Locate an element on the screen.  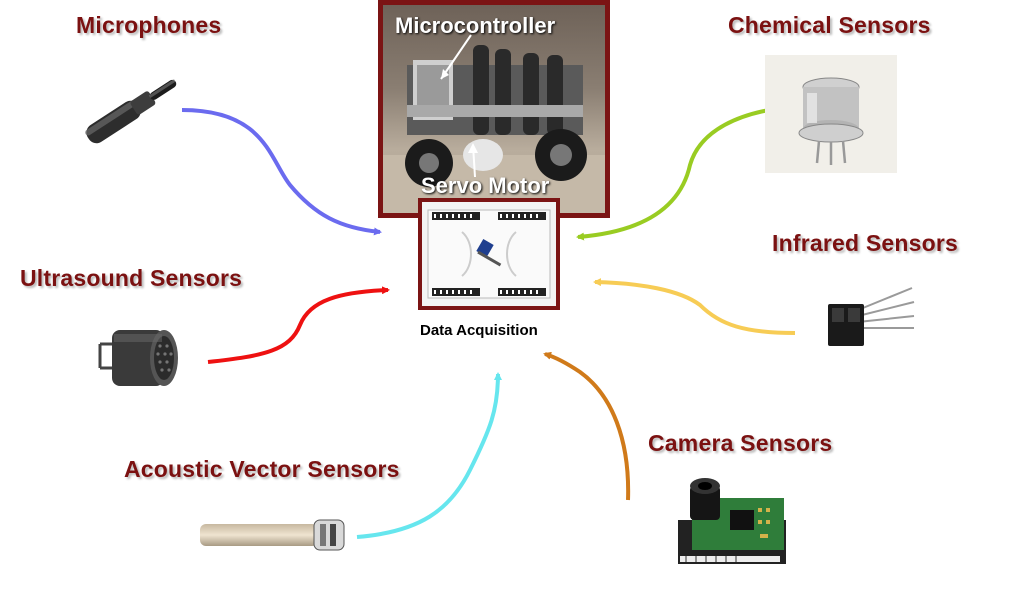
robot-photo-frame: Microcontroller Servo Motor is located at coordinates (494, 109).